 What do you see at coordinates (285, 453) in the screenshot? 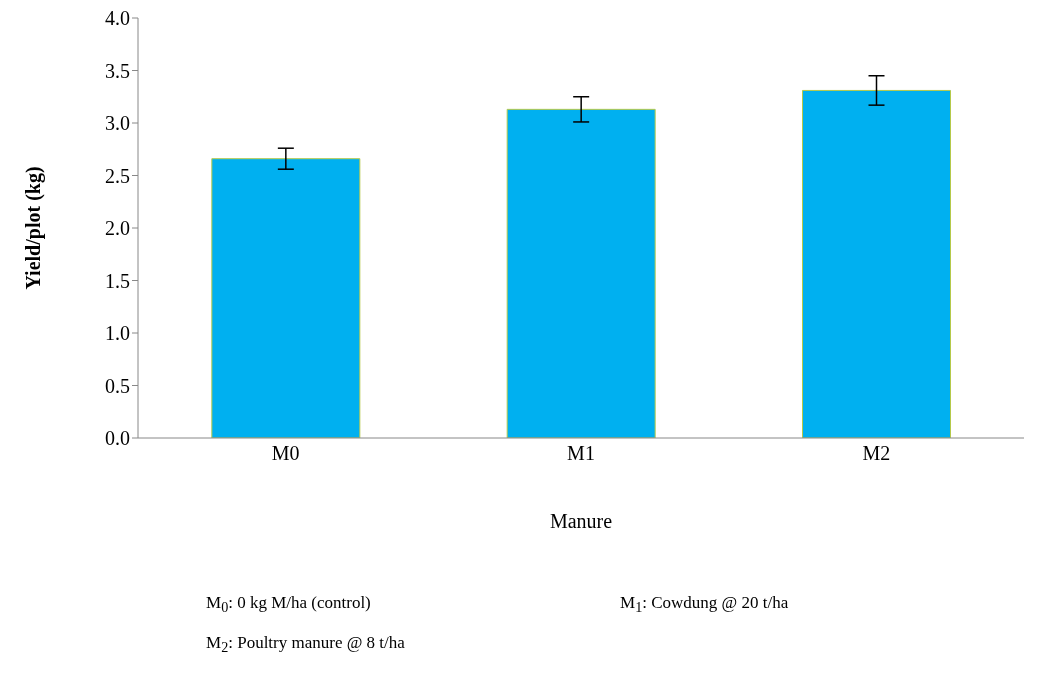
I see `x-tick-label: M0` at bounding box center [285, 453].